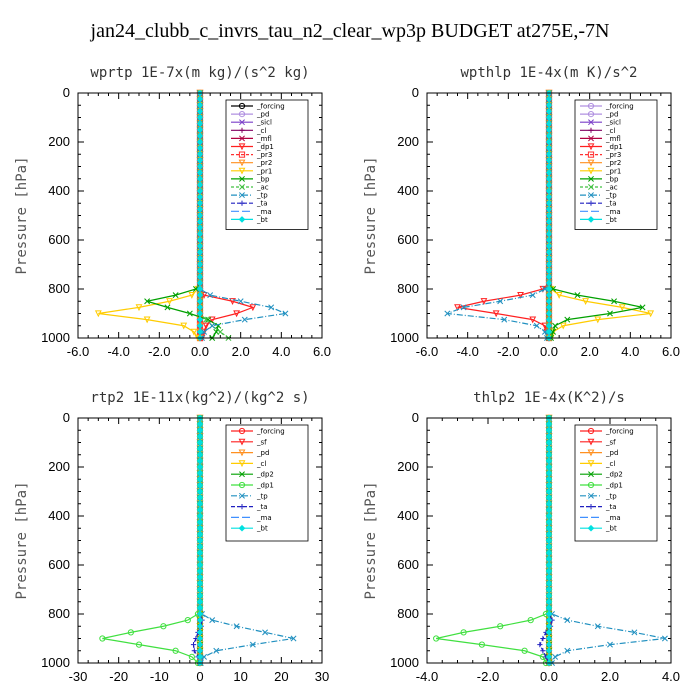 This screenshot has width=700, height=700. What do you see at coordinates (214, 216) in the screenshot?
I see `series-line` at bounding box center [214, 216].